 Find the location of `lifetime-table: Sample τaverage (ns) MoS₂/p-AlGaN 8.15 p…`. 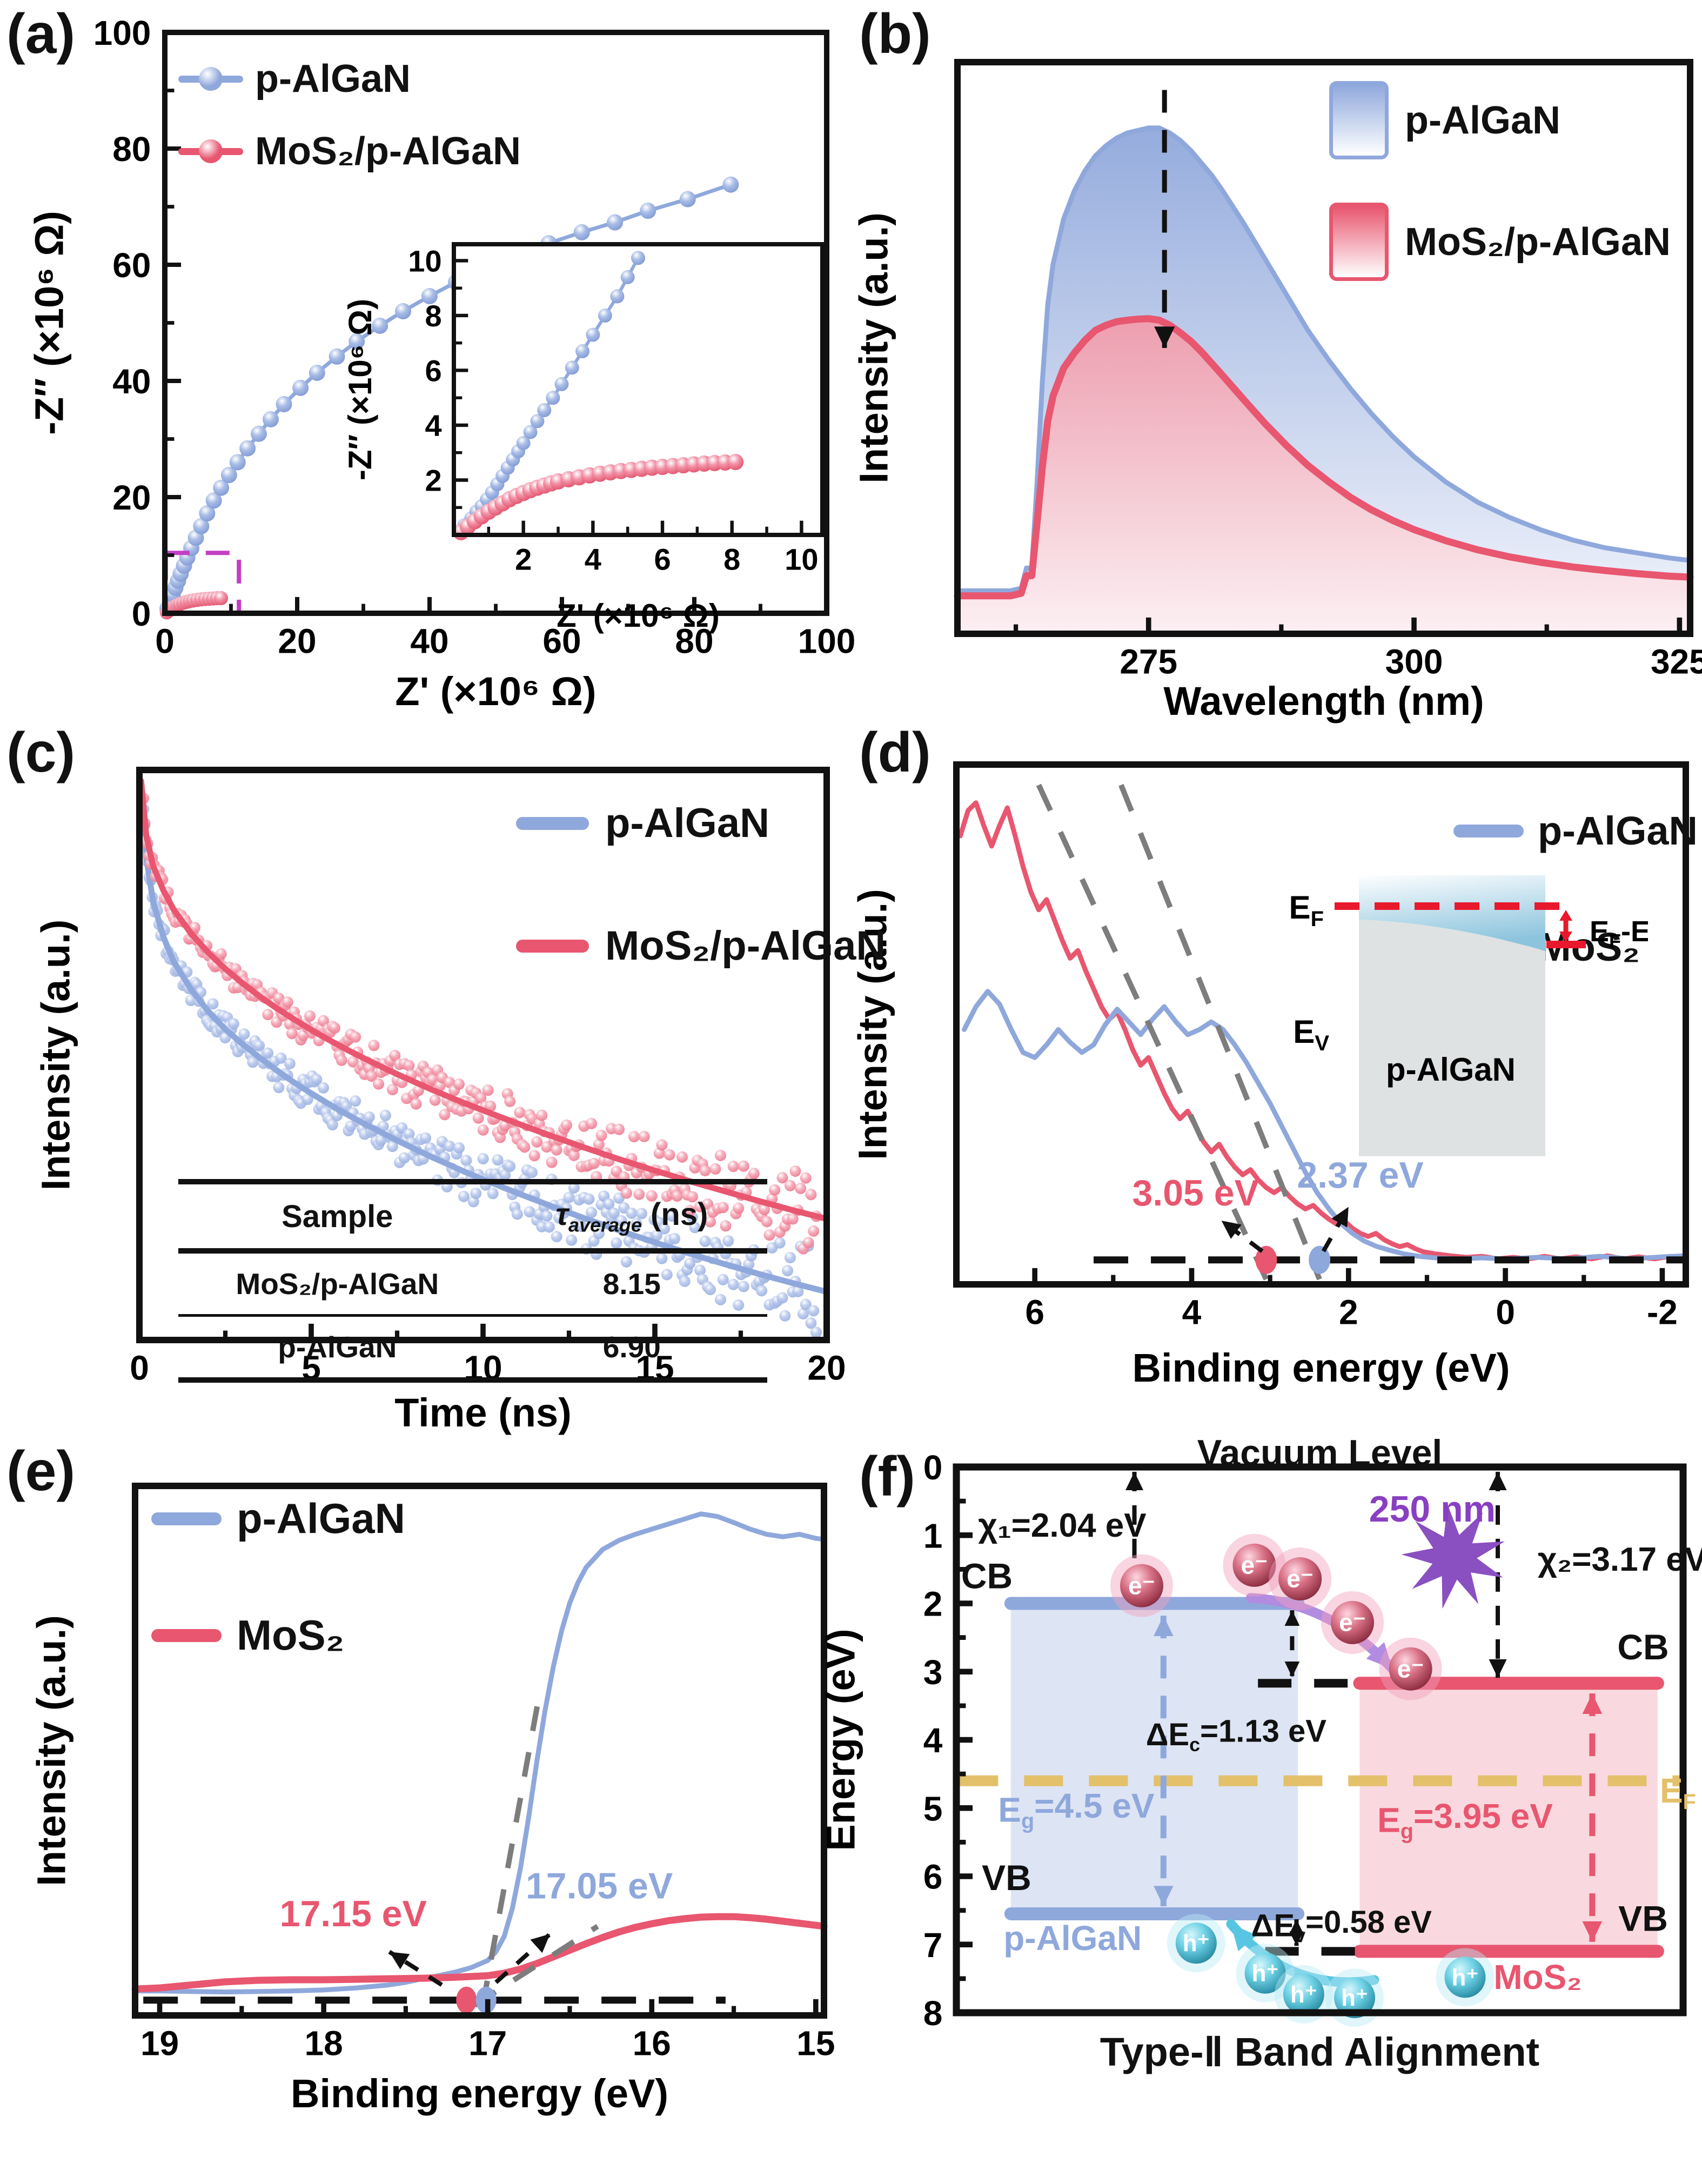

lifetime-table: Sample τaverage (ns) MoS₂/p-AlGaN 8.15 p… is located at coordinates (472, 1281).